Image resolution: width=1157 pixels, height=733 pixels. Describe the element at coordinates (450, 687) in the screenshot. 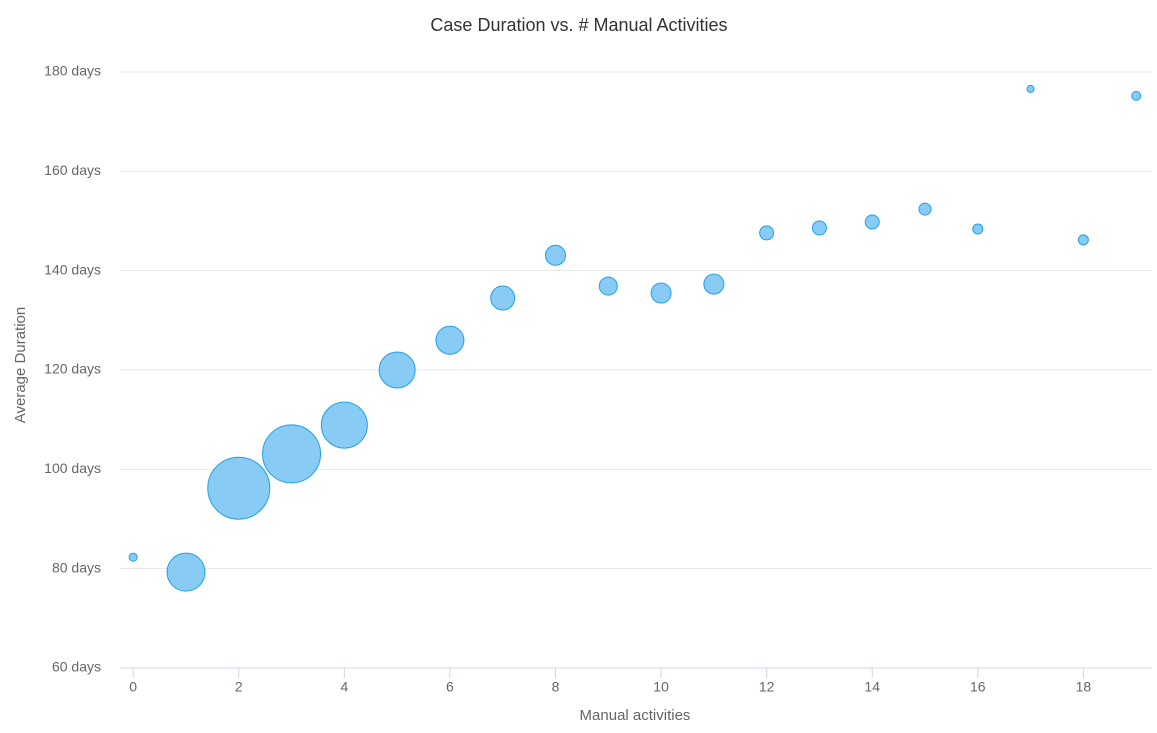

I see `x-tick-label: 6` at that location.